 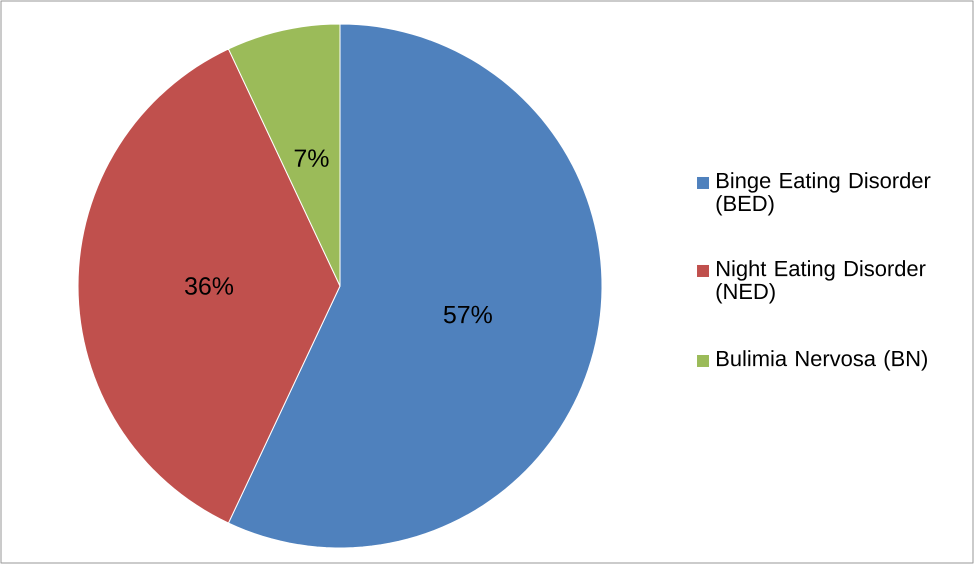 I want to click on data-label: 36%, so click(x=209, y=286).